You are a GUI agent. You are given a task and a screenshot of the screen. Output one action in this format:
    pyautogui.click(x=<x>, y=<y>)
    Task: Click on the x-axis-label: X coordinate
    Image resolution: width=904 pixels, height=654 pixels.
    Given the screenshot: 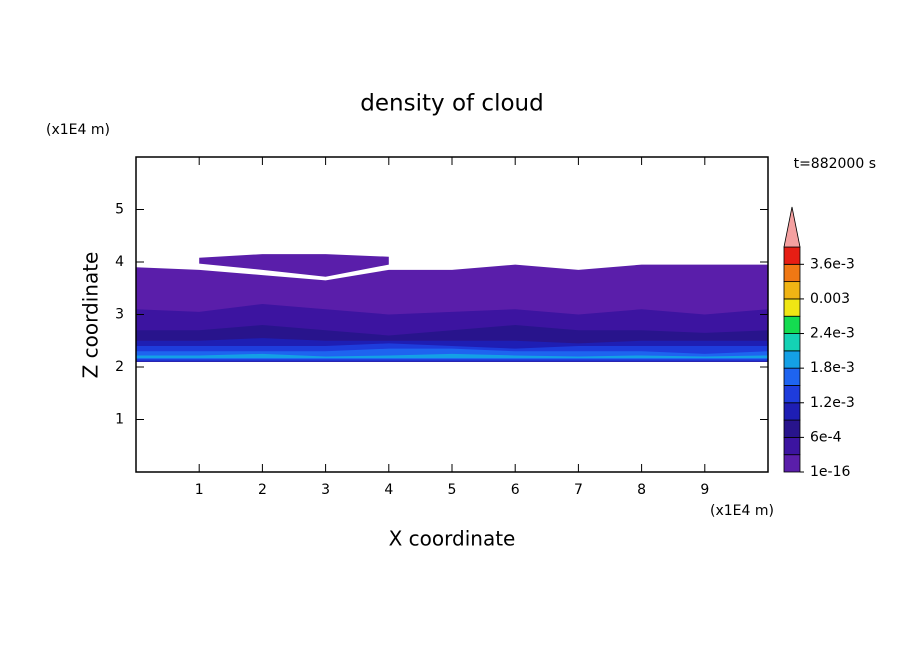 What is the action you would take?
    pyautogui.click(x=452, y=539)
    